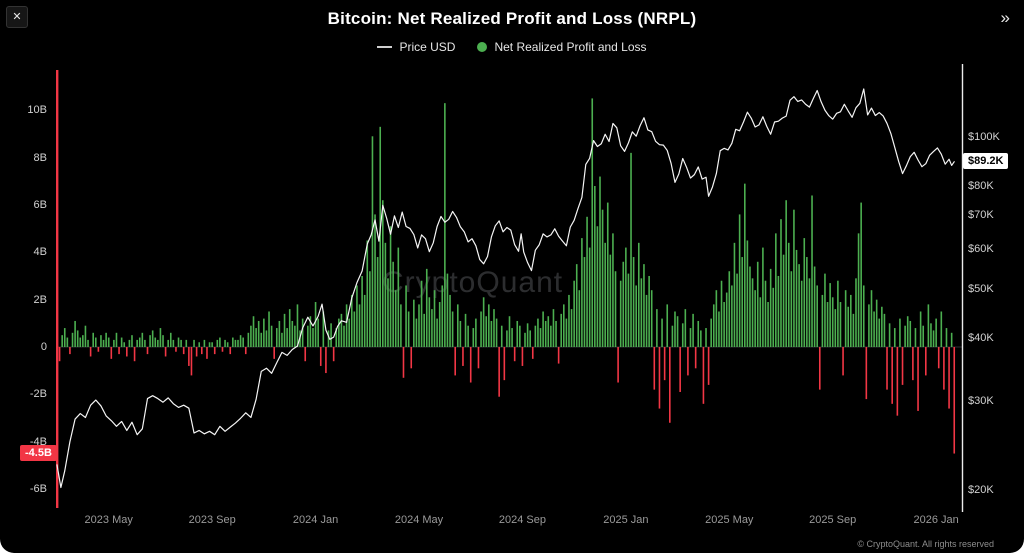 The image size is (1024, 560). Describe the element at coordinates (925, 544) in the screenshot. I see `copyright: © CryptoQuant. All rights reserved` at that location.